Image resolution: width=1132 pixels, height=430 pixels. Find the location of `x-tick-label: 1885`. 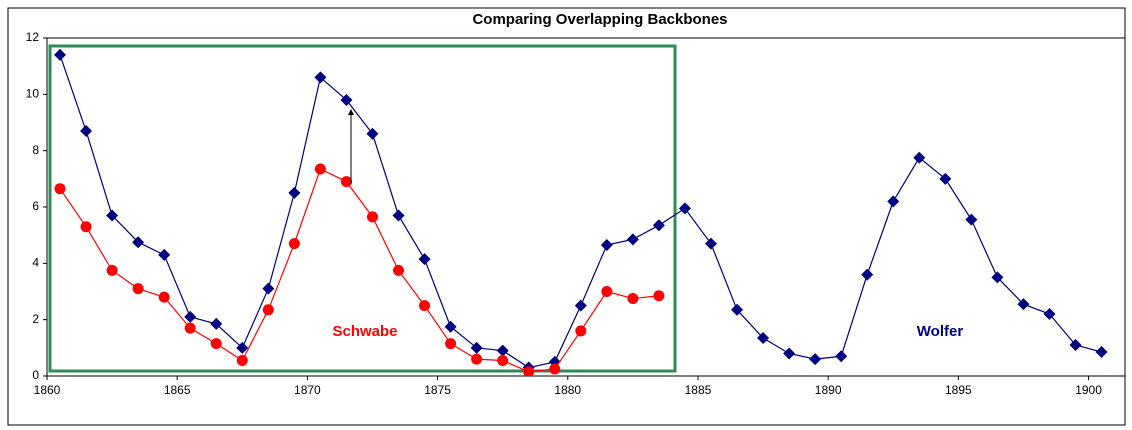

x-tick-label: 1885 is located at coordinates (698, 390).